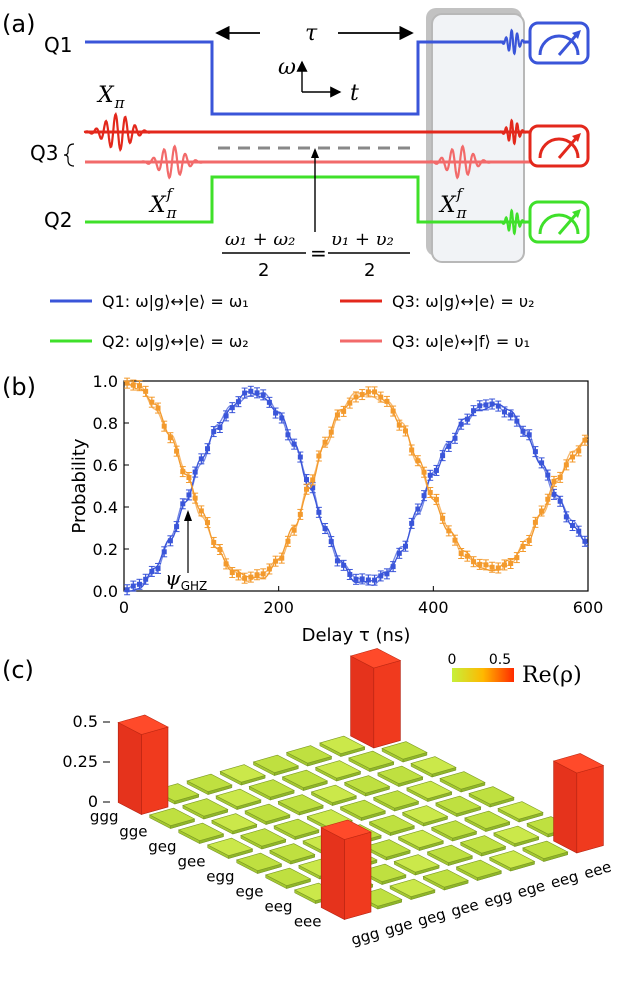 This screenshot has width=623, height=985. I want to click on matrix-bar, so click(346, 829).